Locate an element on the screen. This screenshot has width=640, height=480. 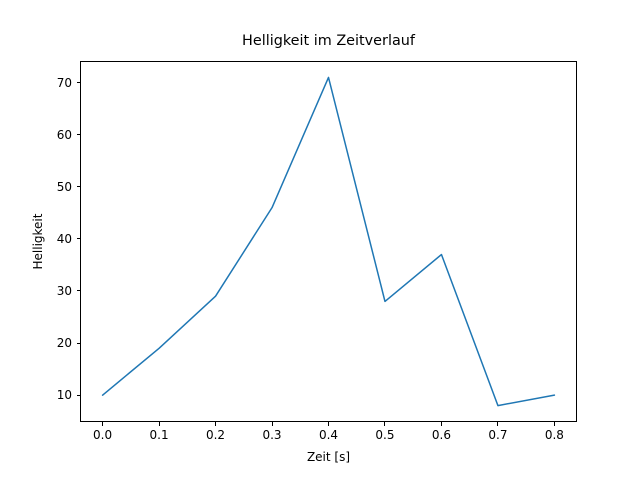
y-tick-label: 60 is located at coordinates (64, 134).